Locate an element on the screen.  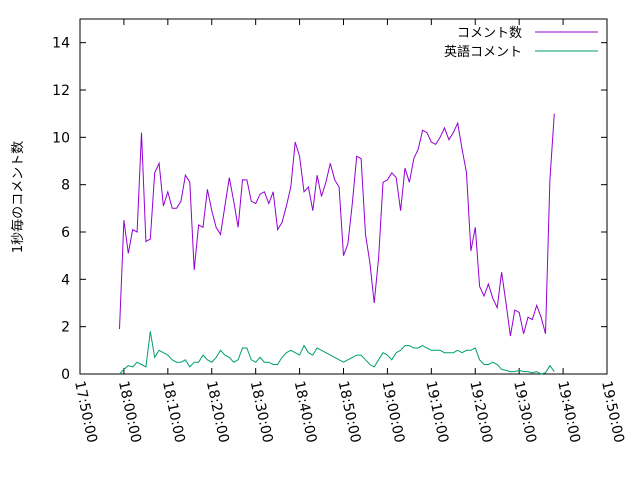
y-tick-label: 0 is located at coordinates (65, 375).